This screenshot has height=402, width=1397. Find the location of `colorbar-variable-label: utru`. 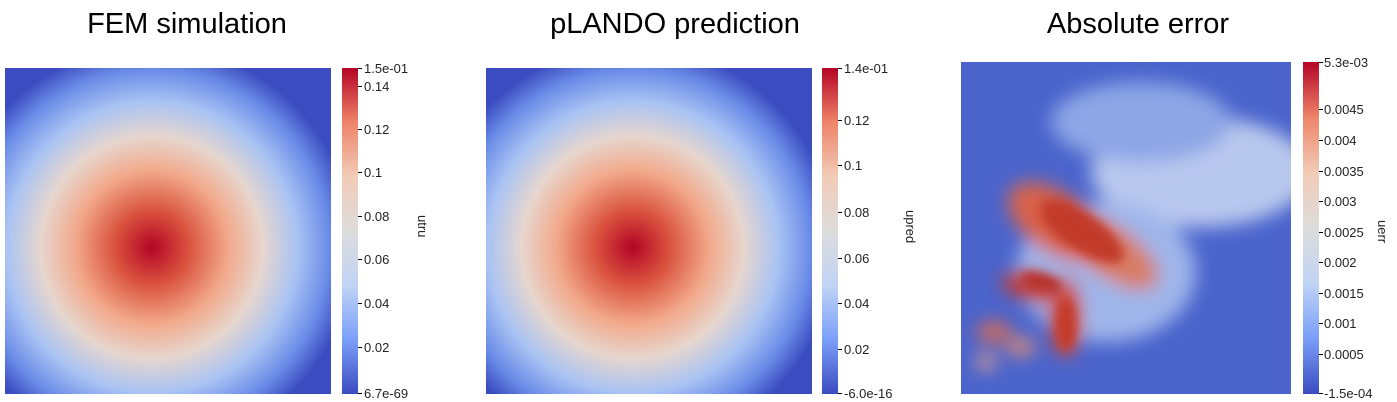

colorbar-variable-label: utru is located at coordinates (422, 226).